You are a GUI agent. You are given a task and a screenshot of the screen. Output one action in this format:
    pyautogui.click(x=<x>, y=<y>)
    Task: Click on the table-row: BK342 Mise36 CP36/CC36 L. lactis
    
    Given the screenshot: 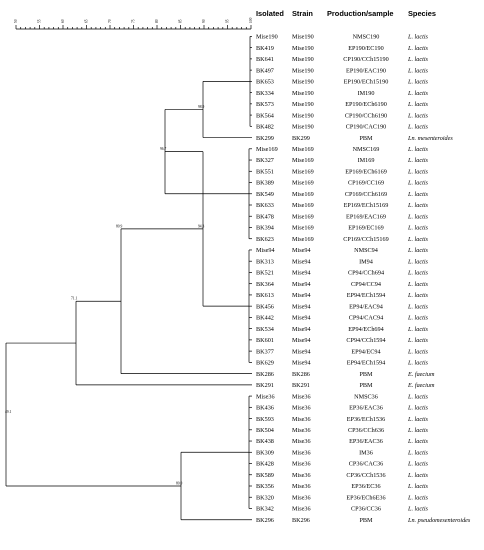 What is the action you would take?
    pyautogui.click(x=342, y=509)
    